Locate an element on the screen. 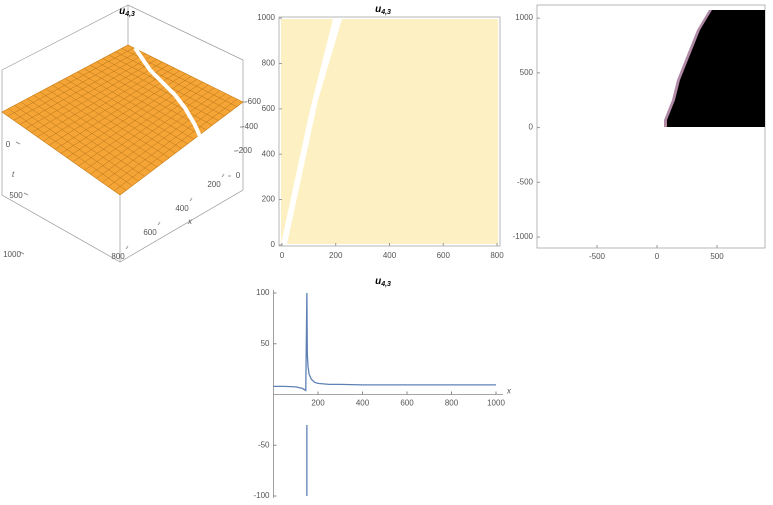 The image size is (773, 505). y-tick-label: 800 is located at coordinates (269, 63).